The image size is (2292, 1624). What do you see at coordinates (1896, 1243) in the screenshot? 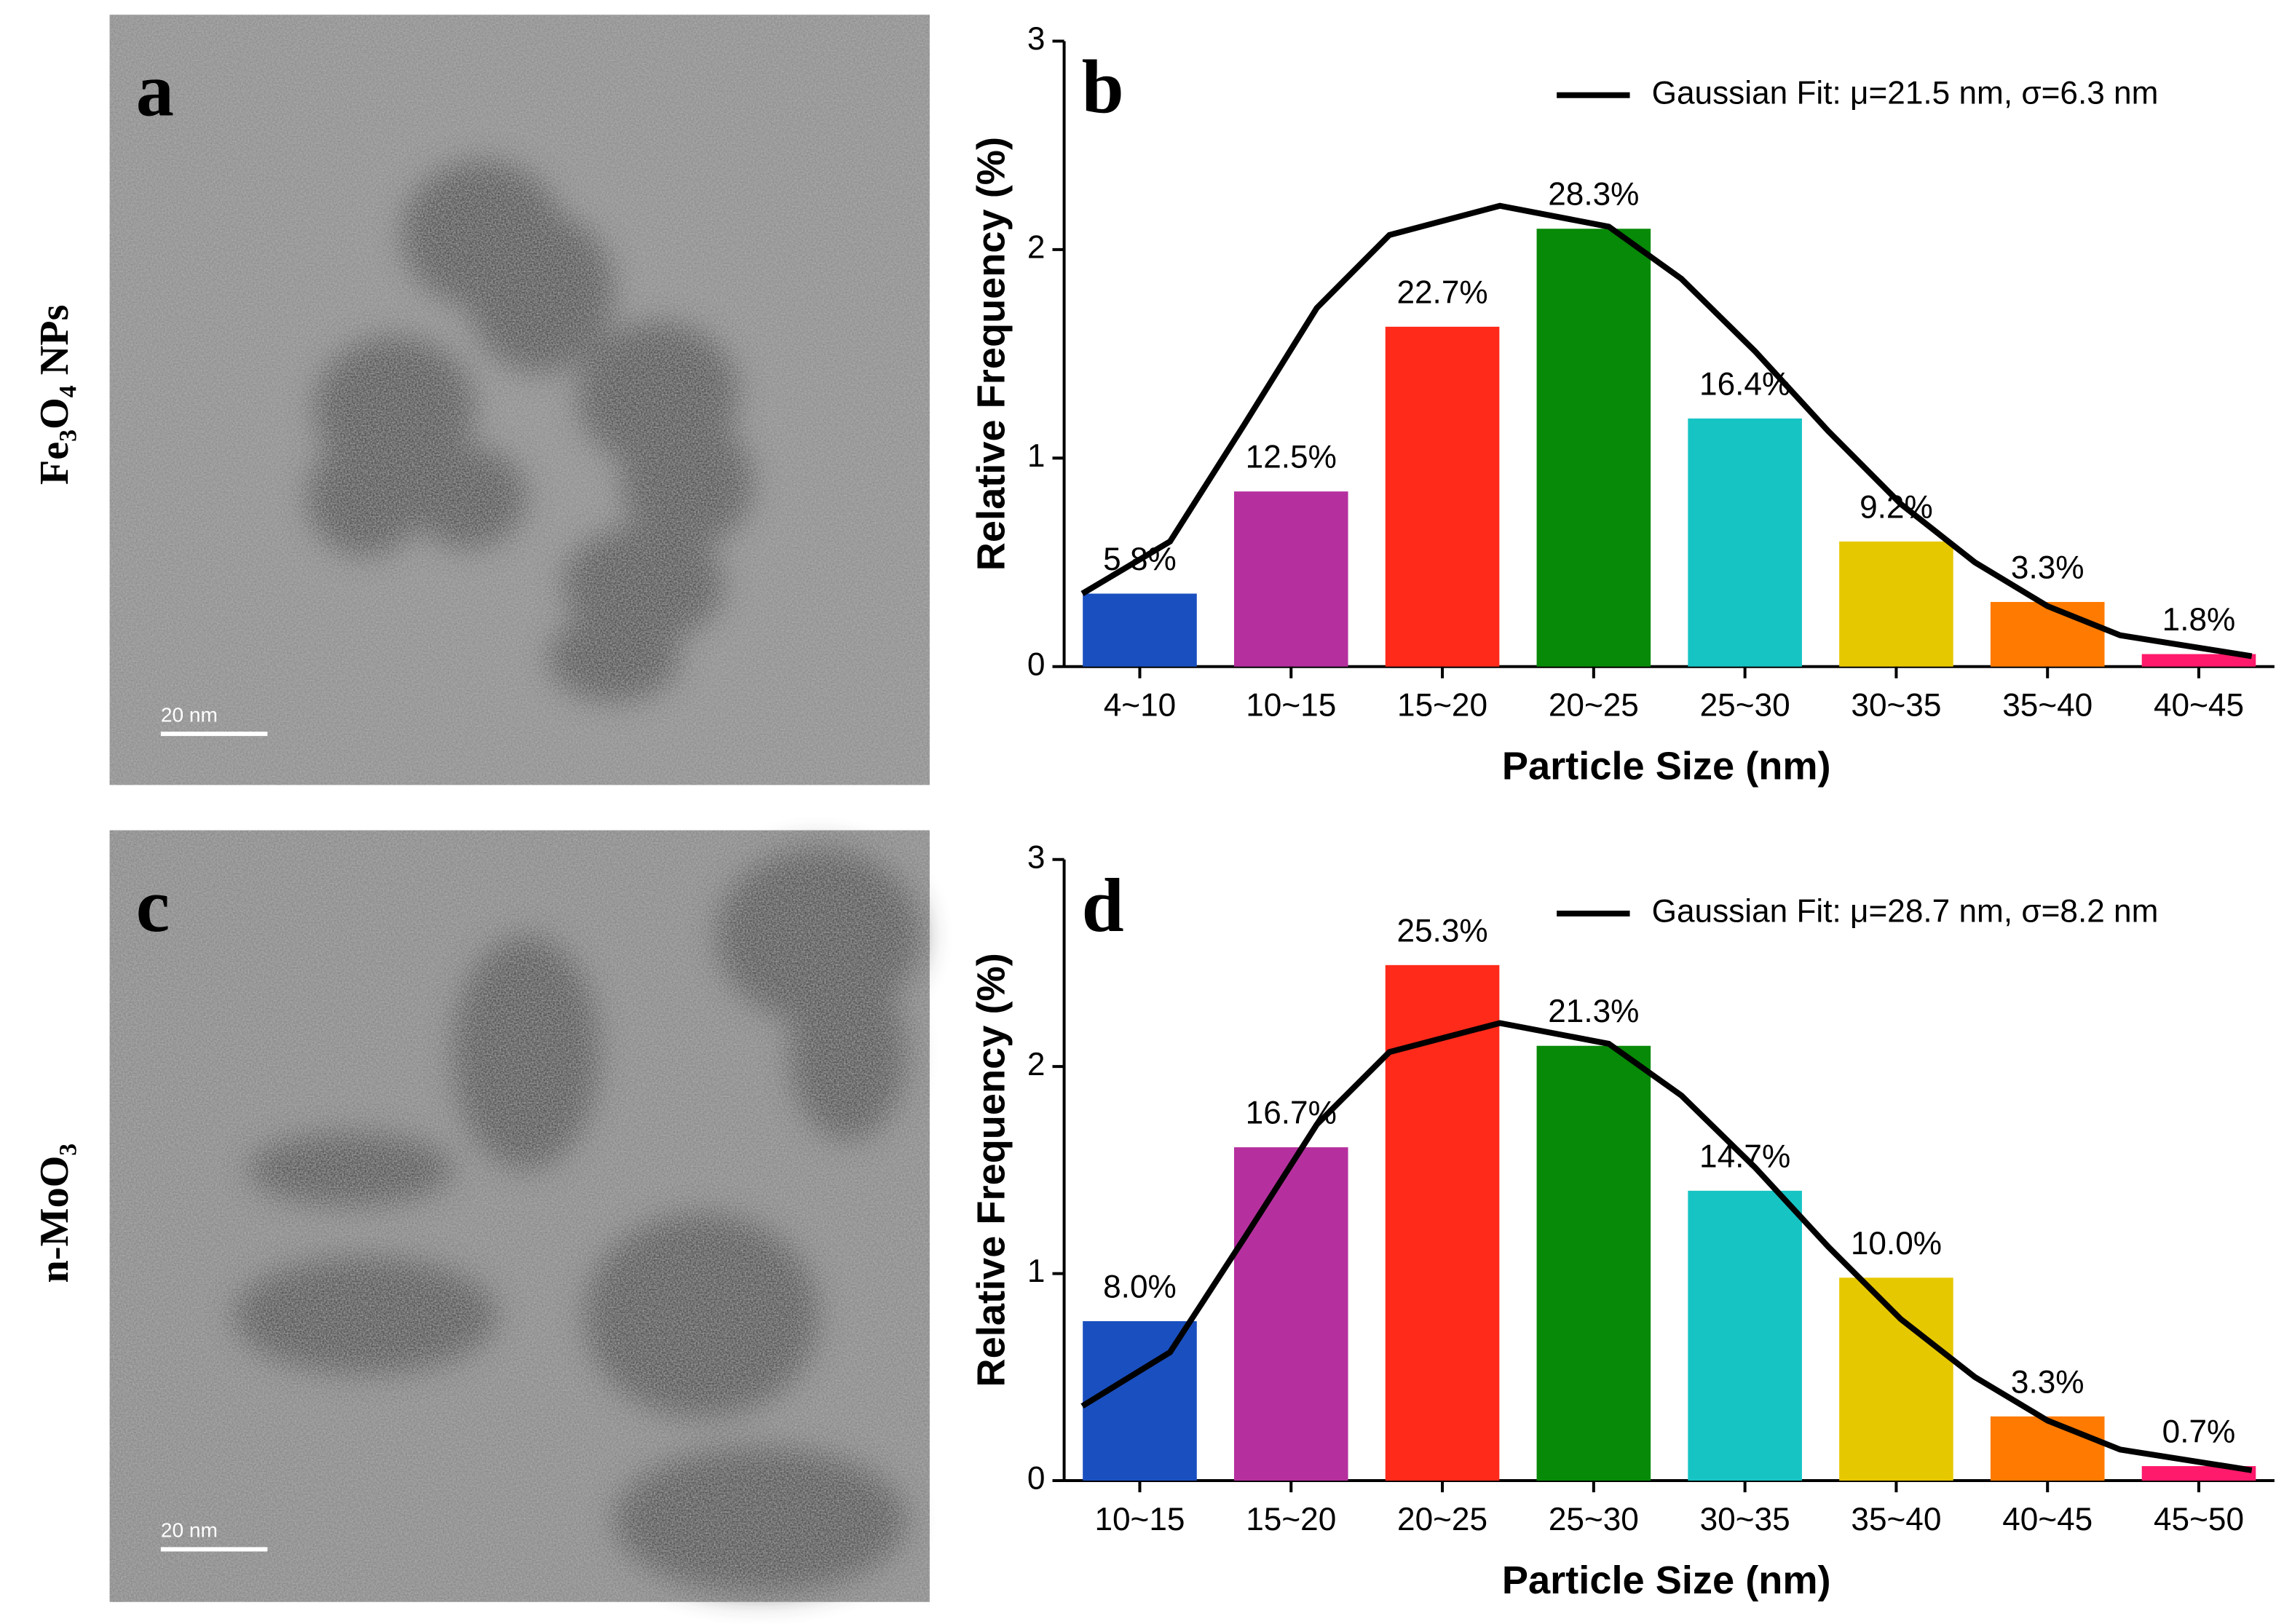
I see `bar-label: 10.0%` at bounding box center [1896, 1243].